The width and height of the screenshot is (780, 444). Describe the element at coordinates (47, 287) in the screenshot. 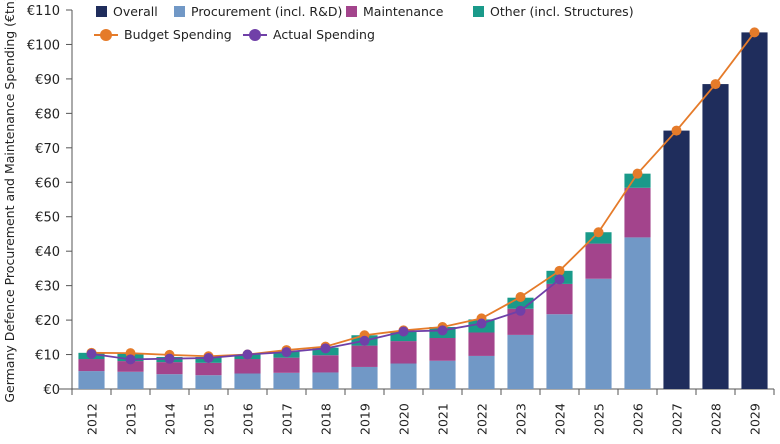

I see `y-tick-label: €30` at that location.